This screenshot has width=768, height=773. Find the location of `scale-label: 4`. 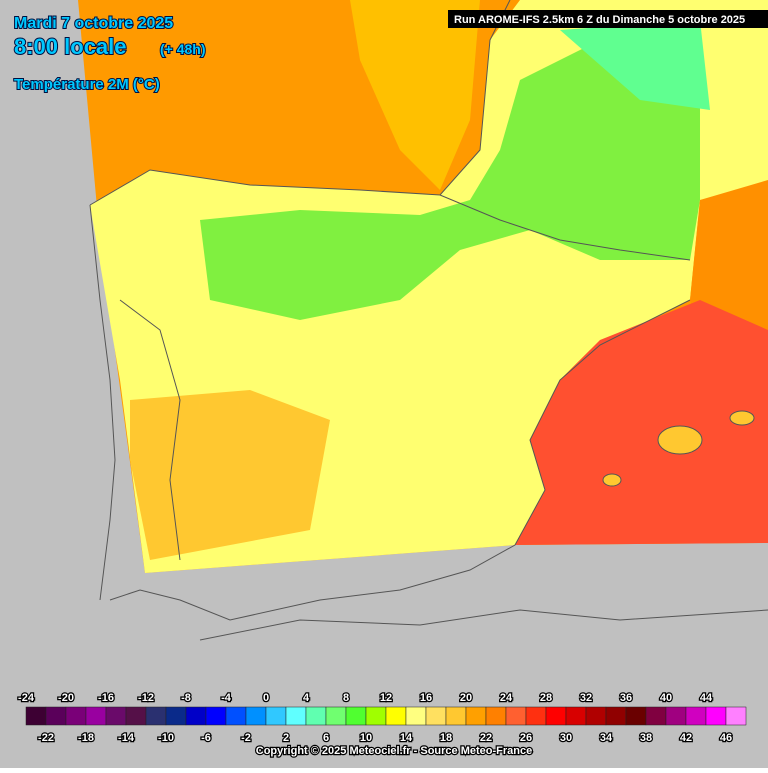

scale-label: 4 is located at coordinates (306, 698).